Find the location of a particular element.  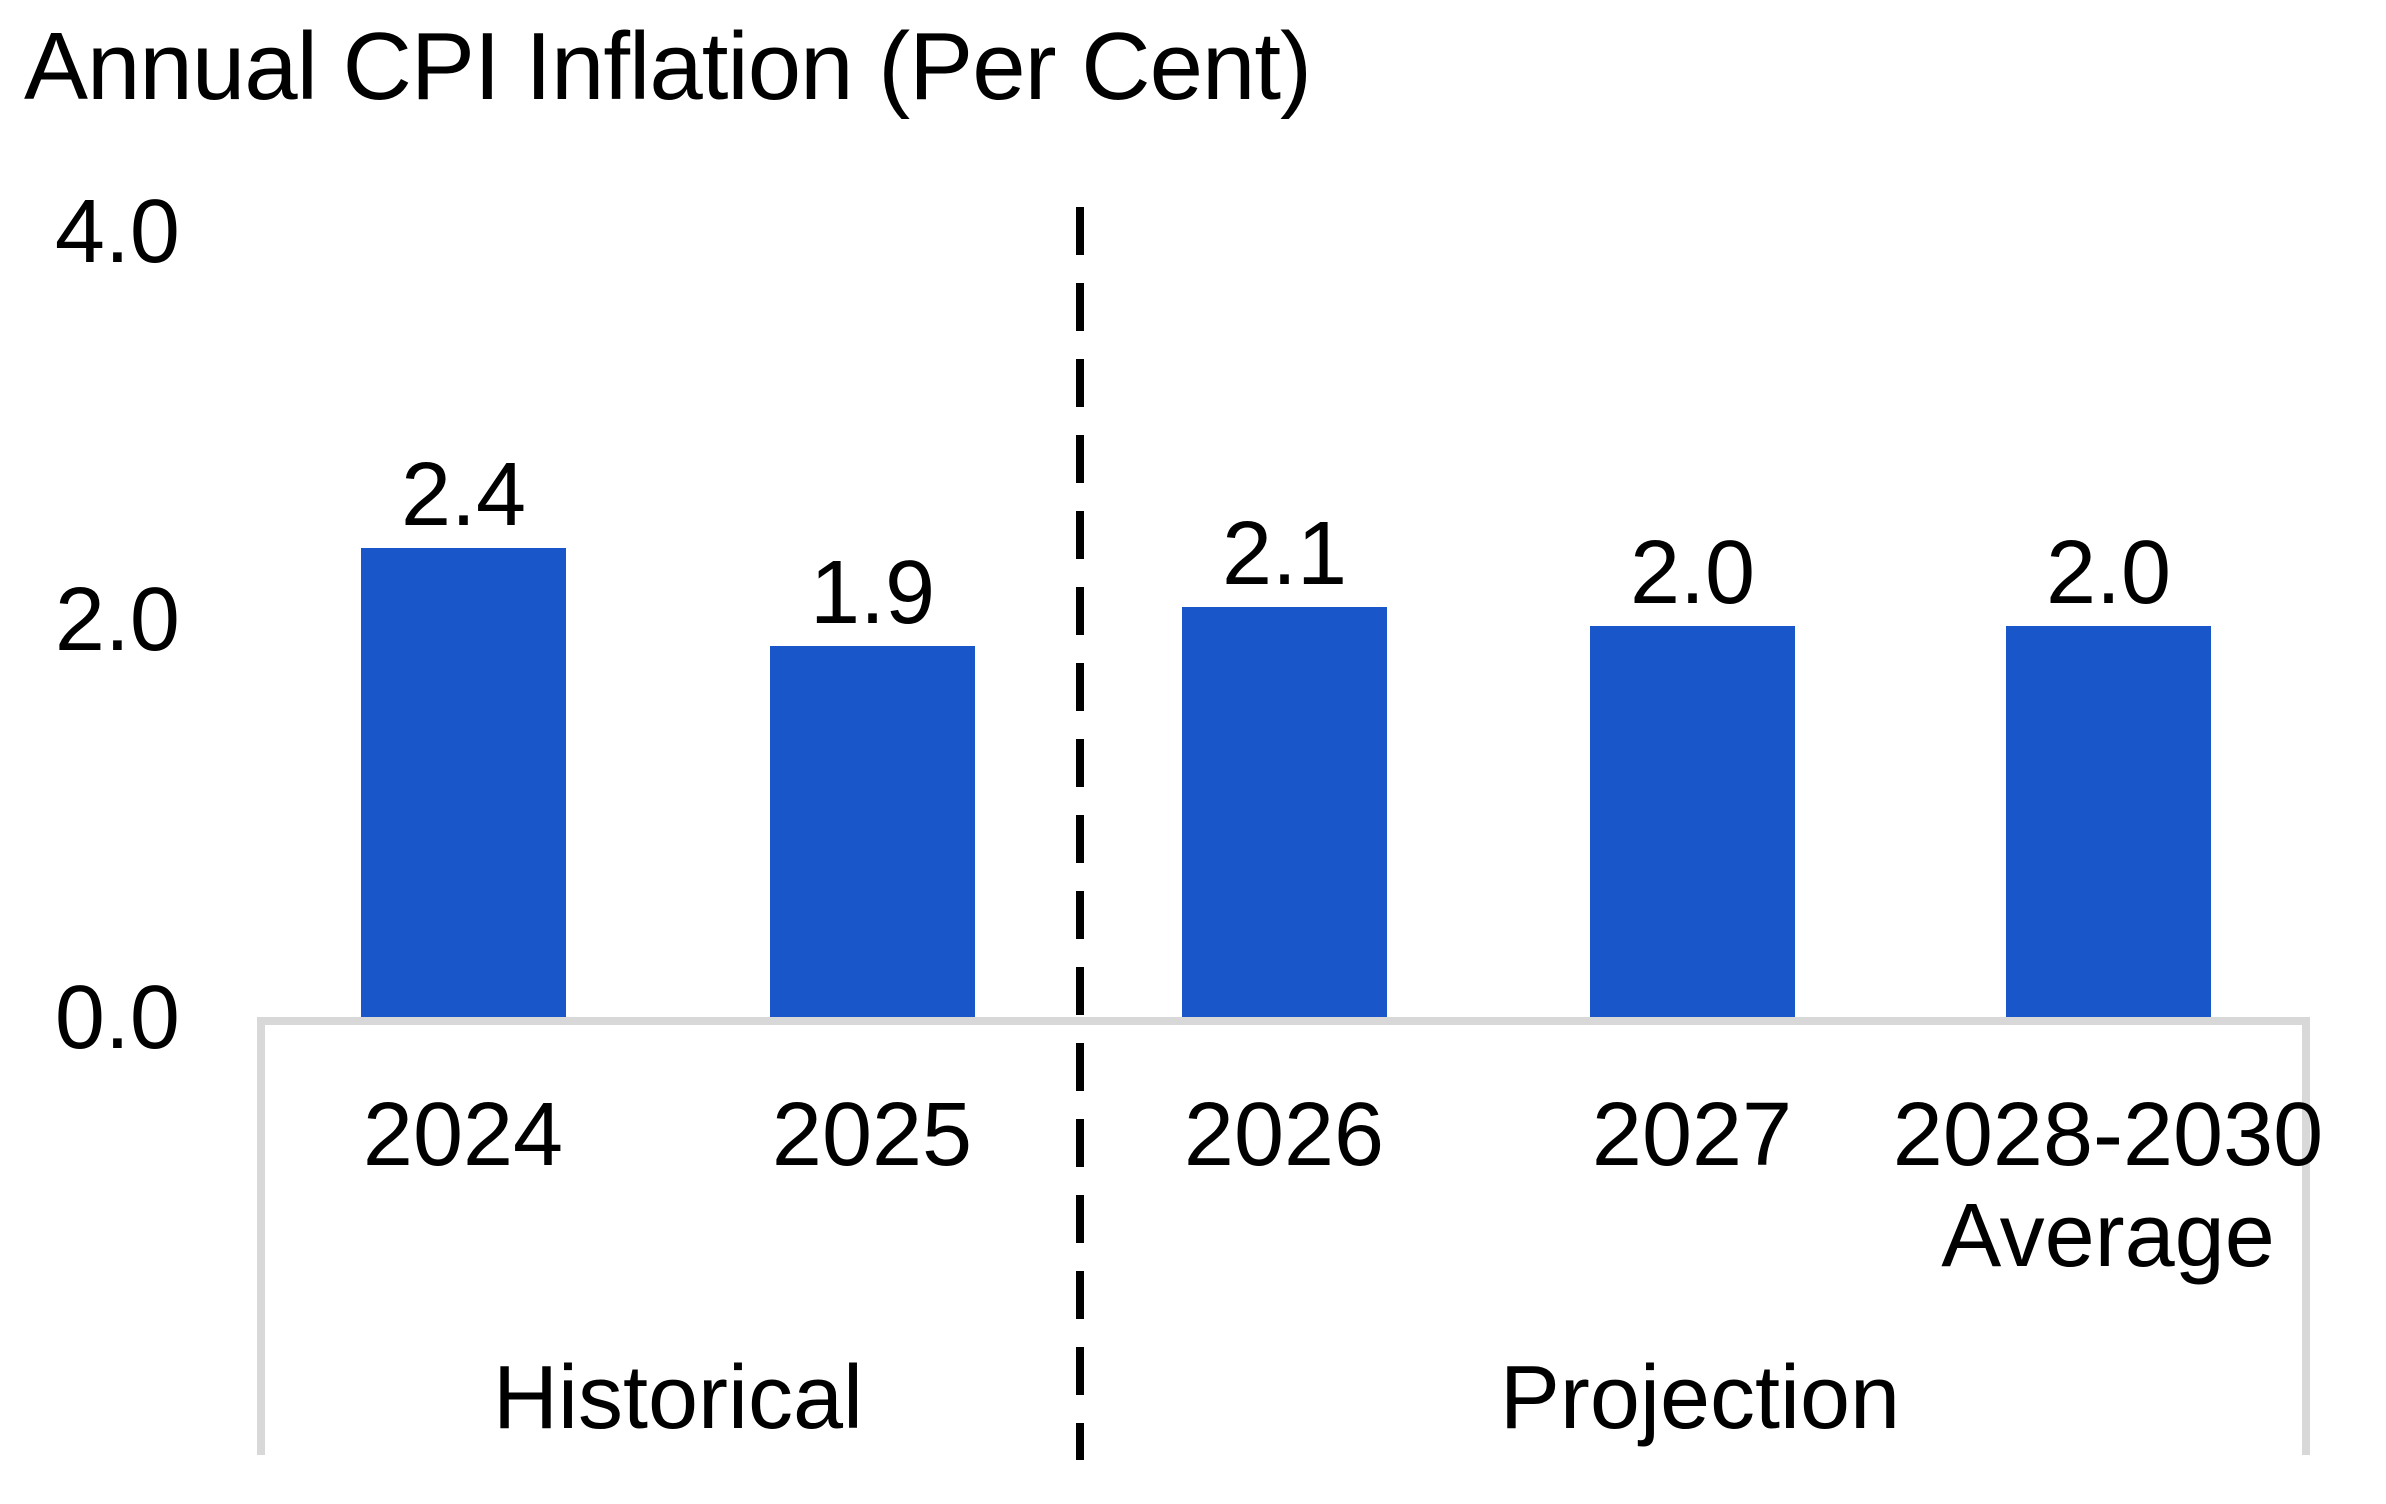

bar-2025: 1.9 is located at coordinates (872, 782).